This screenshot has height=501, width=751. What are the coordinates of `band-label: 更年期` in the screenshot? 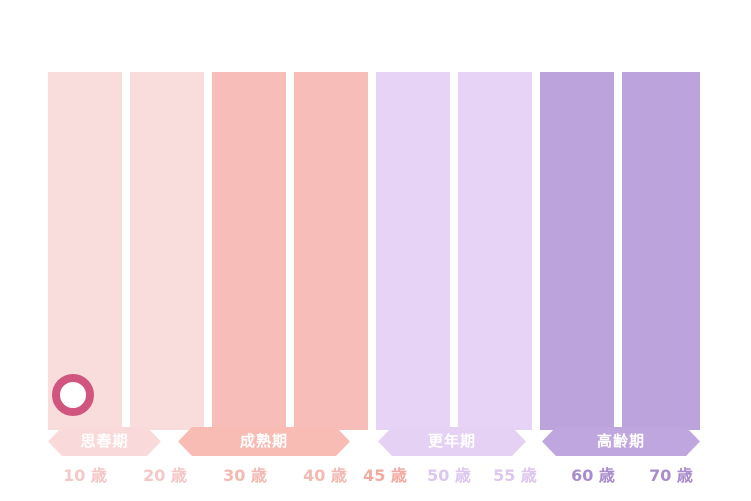 It's located at (451, 441).